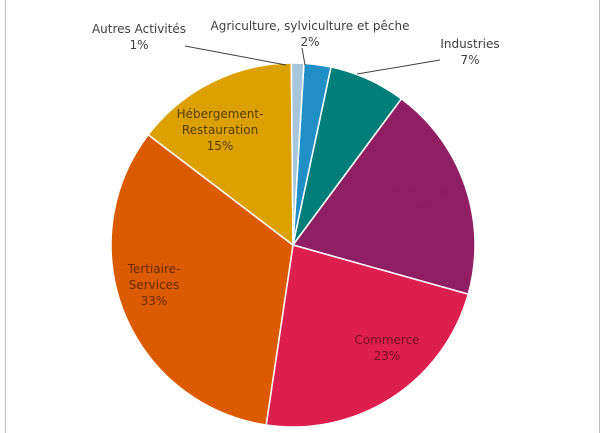  I want to click on slice-label: Commerce 23%, so click(386, 348).